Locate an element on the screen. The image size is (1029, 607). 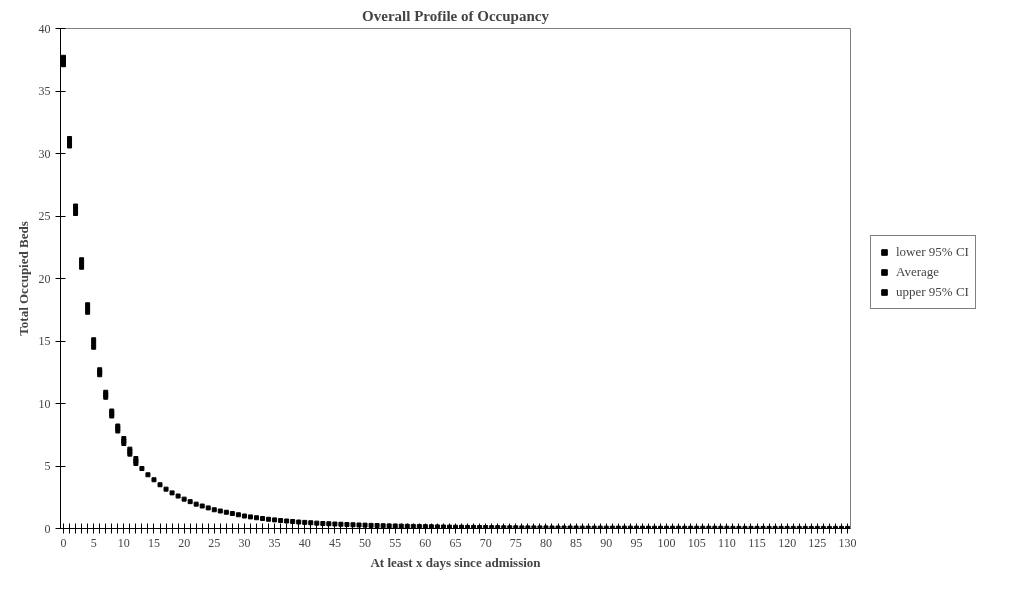
x-tick-label: 60 is located at coordinates (425, 542).